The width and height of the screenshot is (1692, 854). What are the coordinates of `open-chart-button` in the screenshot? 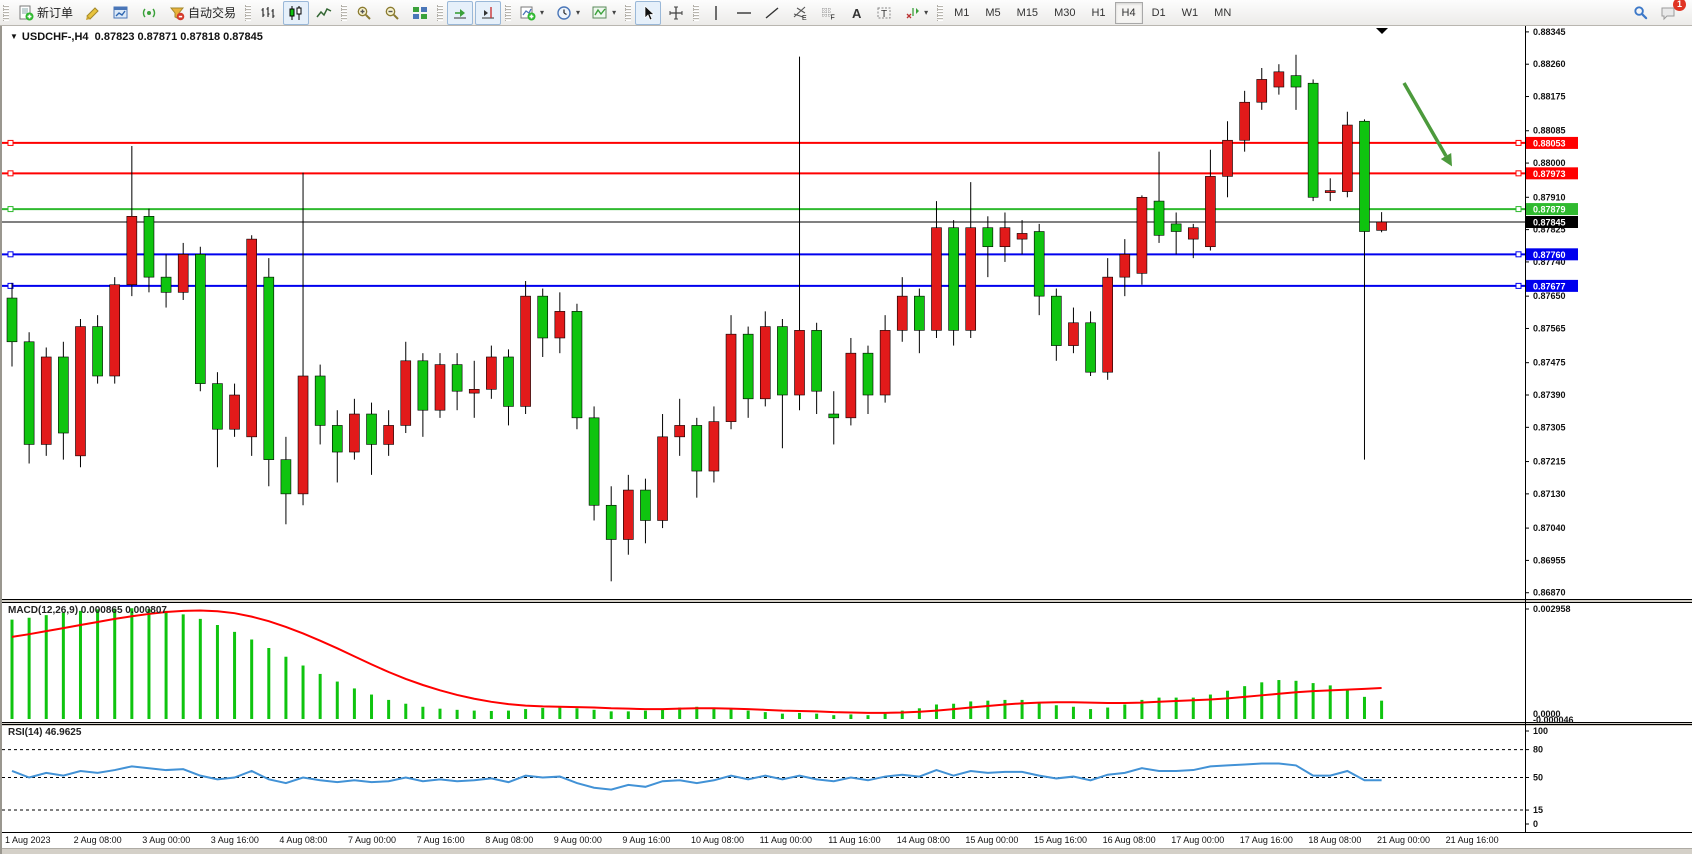 It's located at (121, 13).